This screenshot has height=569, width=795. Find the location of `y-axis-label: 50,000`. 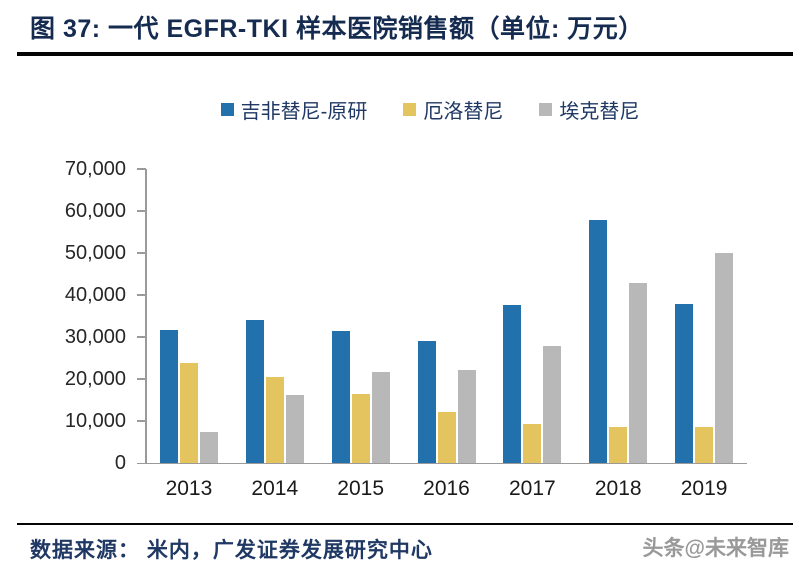

y-axis-label: 50,000 is located at coordinates (95, 253).